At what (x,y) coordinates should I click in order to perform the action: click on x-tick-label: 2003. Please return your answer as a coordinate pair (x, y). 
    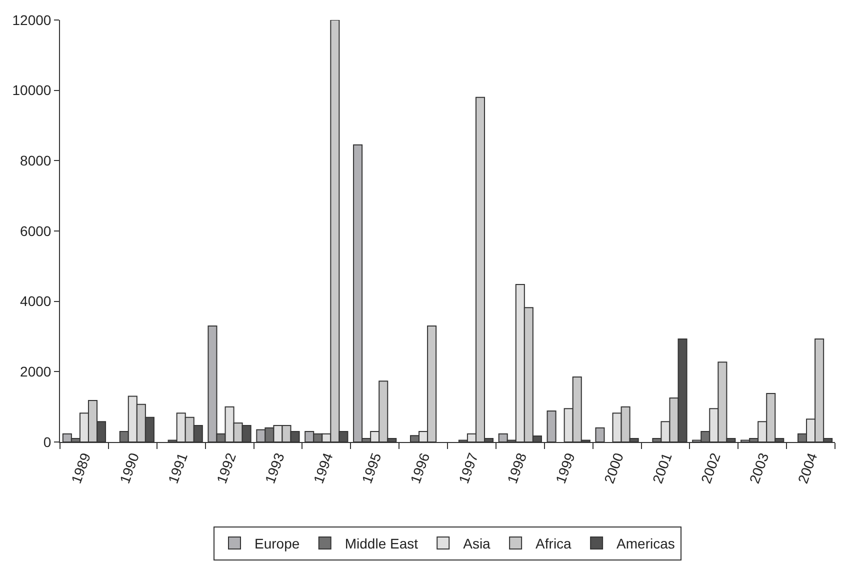
    Looking at the image, I should click on (759, 468).